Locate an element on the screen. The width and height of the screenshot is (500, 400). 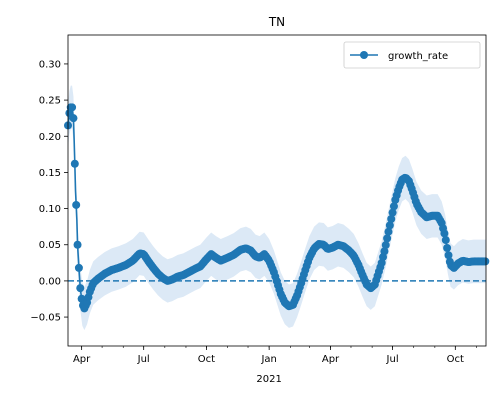
x-axis-ticks: Apr Jul Oct Jan Apr Jul Oct is located at coordinates (275, 355).